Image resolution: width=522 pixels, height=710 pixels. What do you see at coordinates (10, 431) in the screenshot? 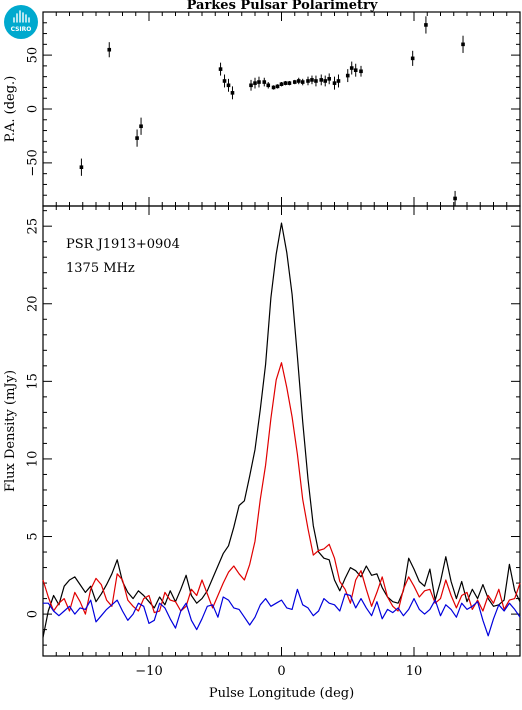
I see `flux-y-axis-label: Flux Density (mJy)` at bounding box center [10, 431].